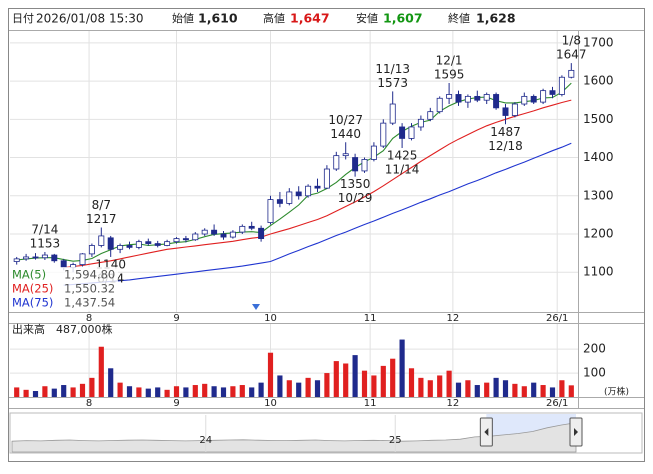 The width and height of the screenshot is (653, 474). I want to click on legend-value: 1,437.54, so click(89, 303).